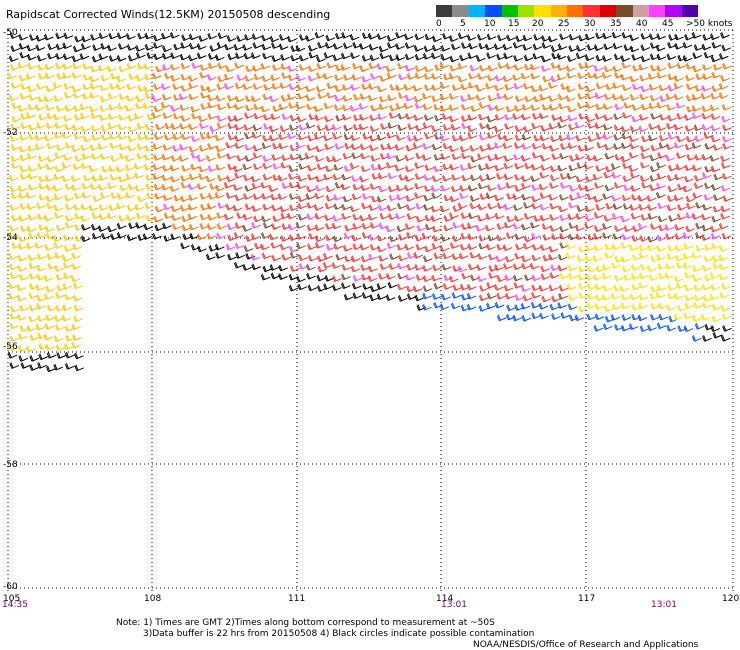 This screenshot has height=650, width=740. What do you see at coordinates (616, 24) in the screenshot?
I see `colorbar-label: 35` at bounding box center [616, 24].